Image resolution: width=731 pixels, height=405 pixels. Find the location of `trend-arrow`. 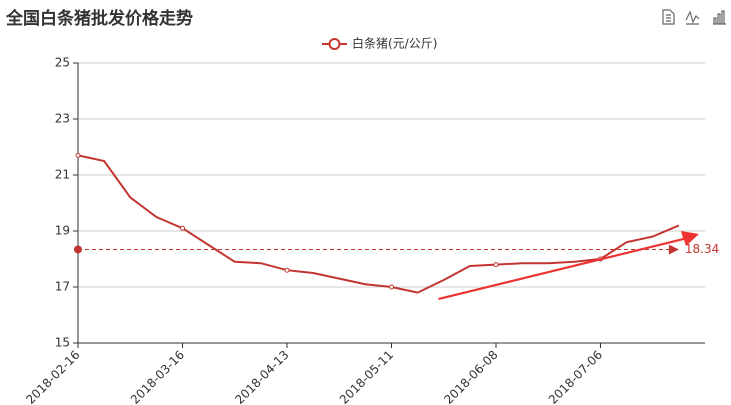

trend-arrow is located at coordinates (568, 265).